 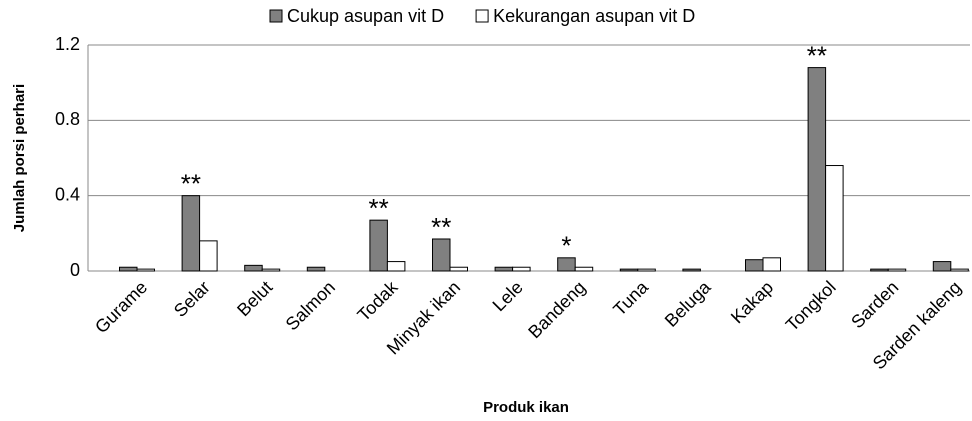 What do you see at coordinates (67, 119) in the screenshot?
I see `y-tick-label: 0.8` at bounding box center [67, 119].